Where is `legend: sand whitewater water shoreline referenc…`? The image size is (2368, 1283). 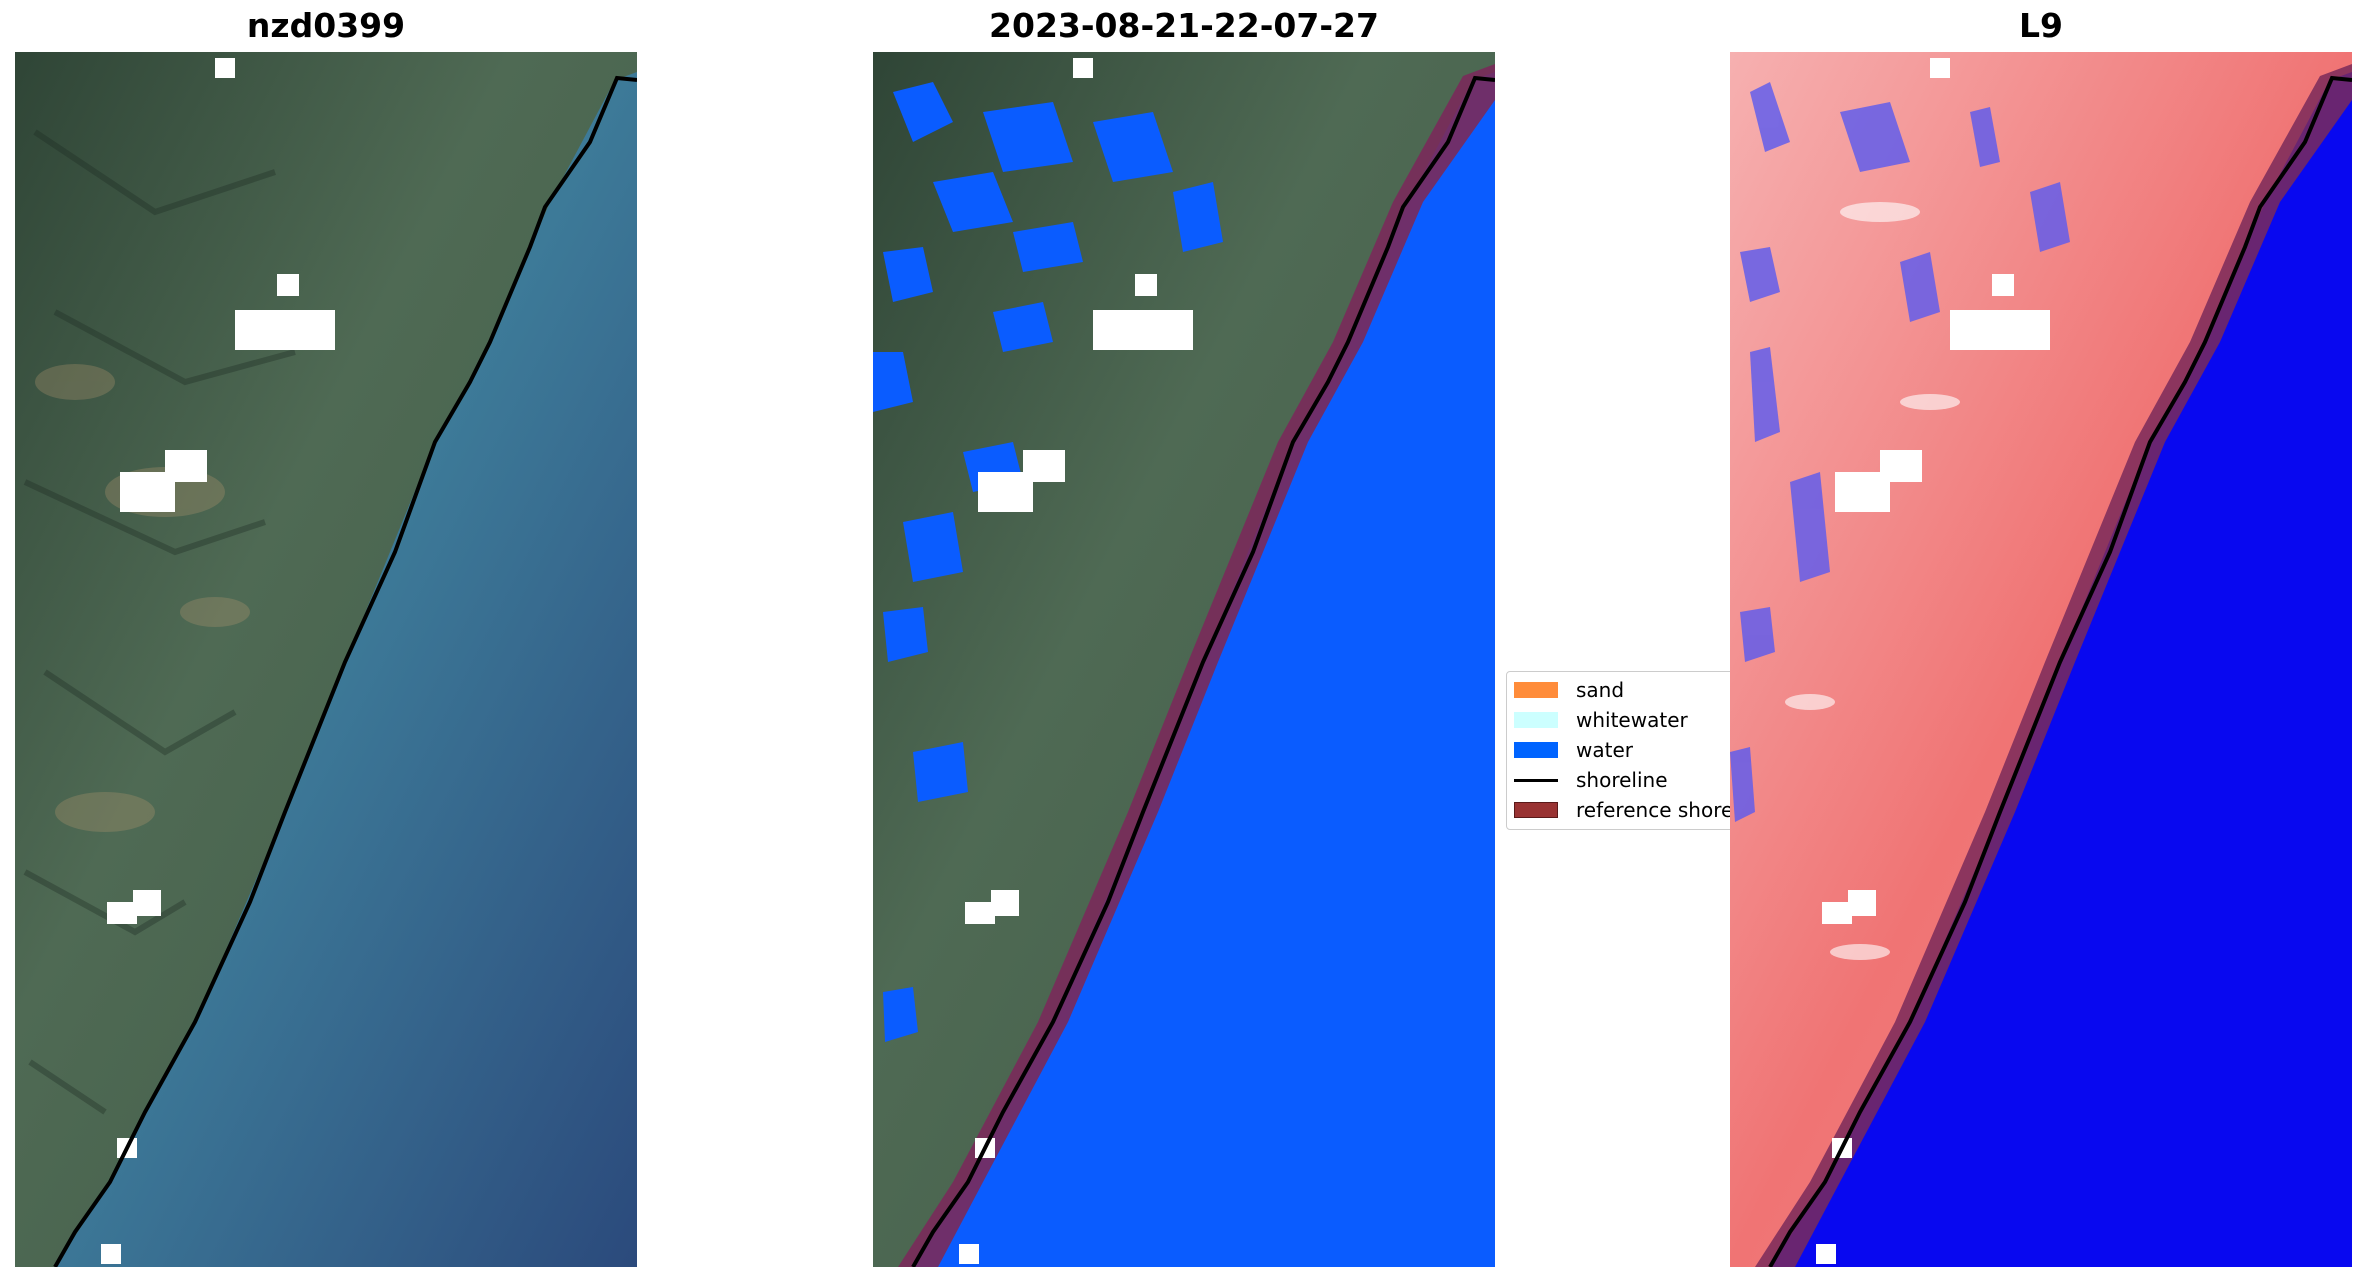 legend: sand whitewater water shoreline referenc… is located at coordinates (1620, 750).